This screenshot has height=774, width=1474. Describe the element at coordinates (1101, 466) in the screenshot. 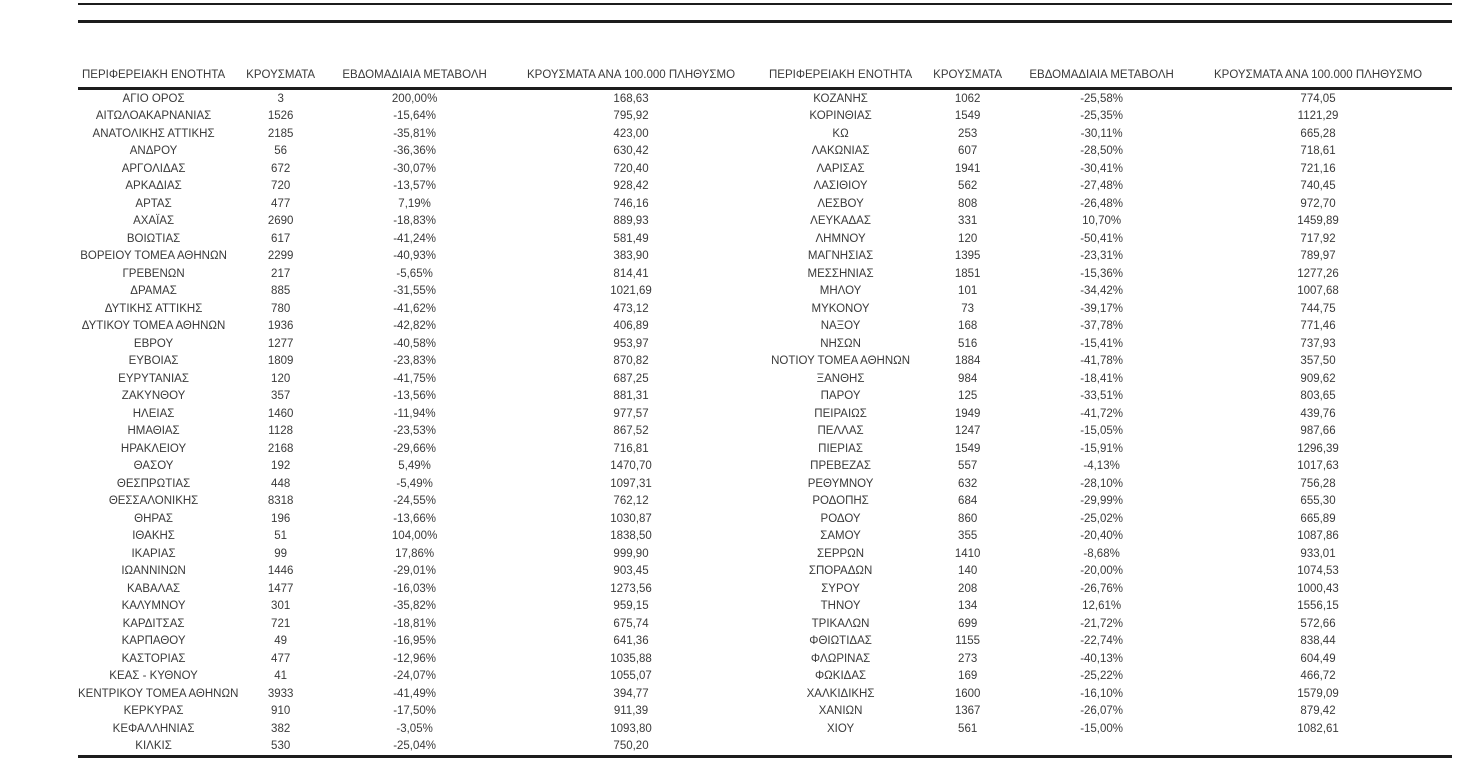

I see `weekly-change-cell: -4,13%` at that location.